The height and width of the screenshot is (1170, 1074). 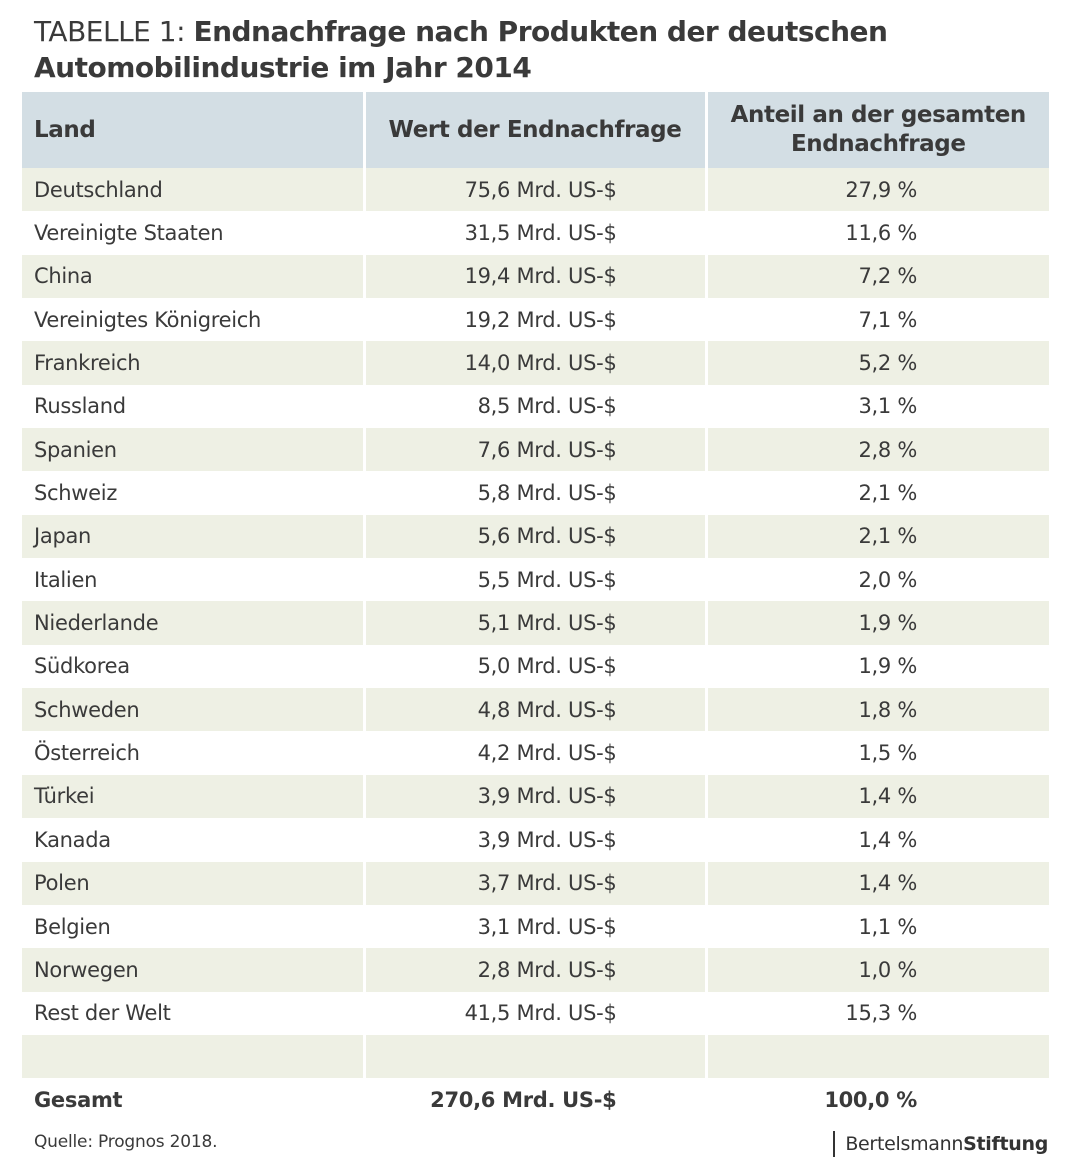 I want to click on cell-wert: 3,1 Mrd. US-$, so click(x=536, y=926).